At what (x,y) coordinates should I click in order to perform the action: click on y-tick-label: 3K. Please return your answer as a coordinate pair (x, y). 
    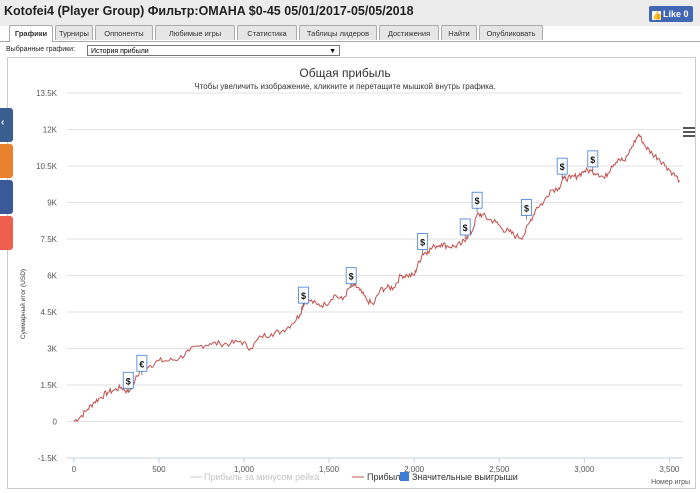
    Looking at the image, I should click on (52, 349).